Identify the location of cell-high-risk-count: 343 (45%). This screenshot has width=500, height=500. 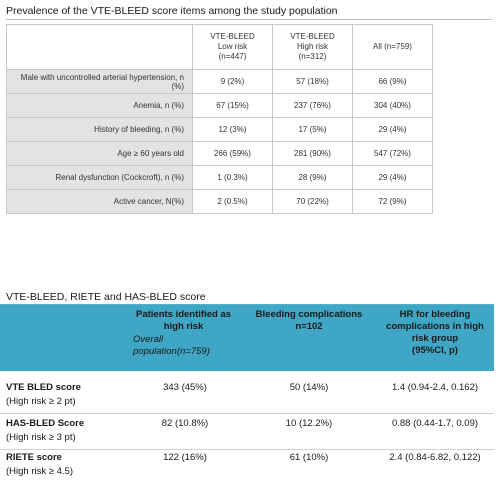
(185, 387).